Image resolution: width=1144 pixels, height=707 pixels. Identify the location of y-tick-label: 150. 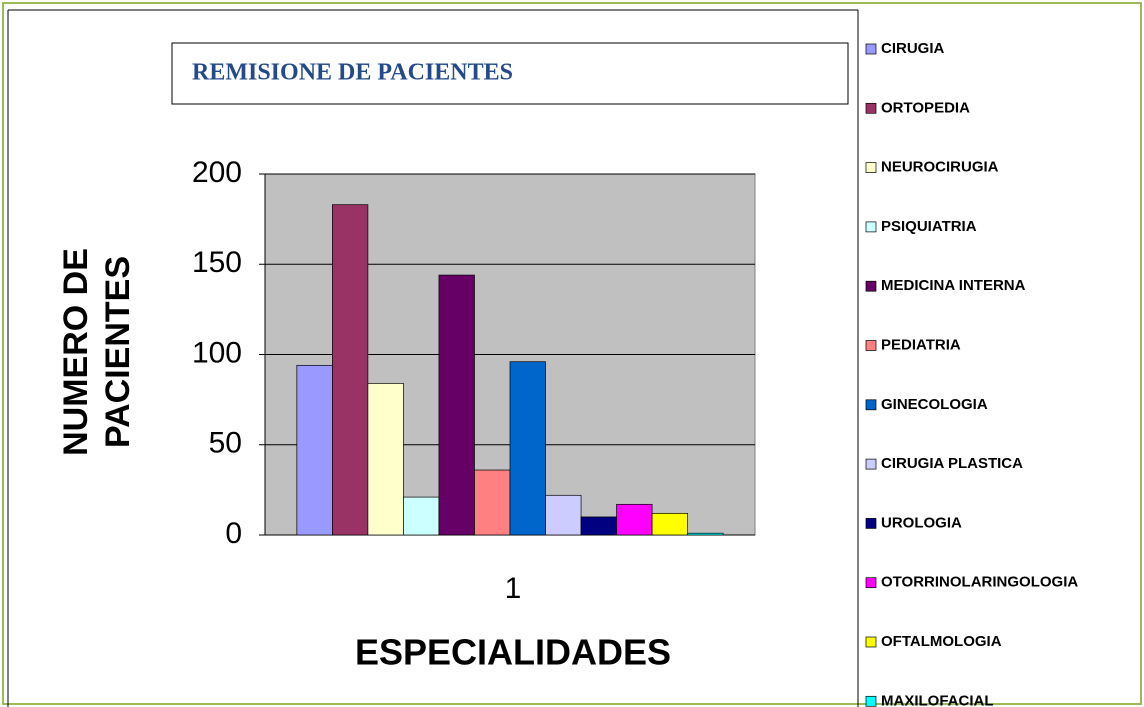
(217, 262).